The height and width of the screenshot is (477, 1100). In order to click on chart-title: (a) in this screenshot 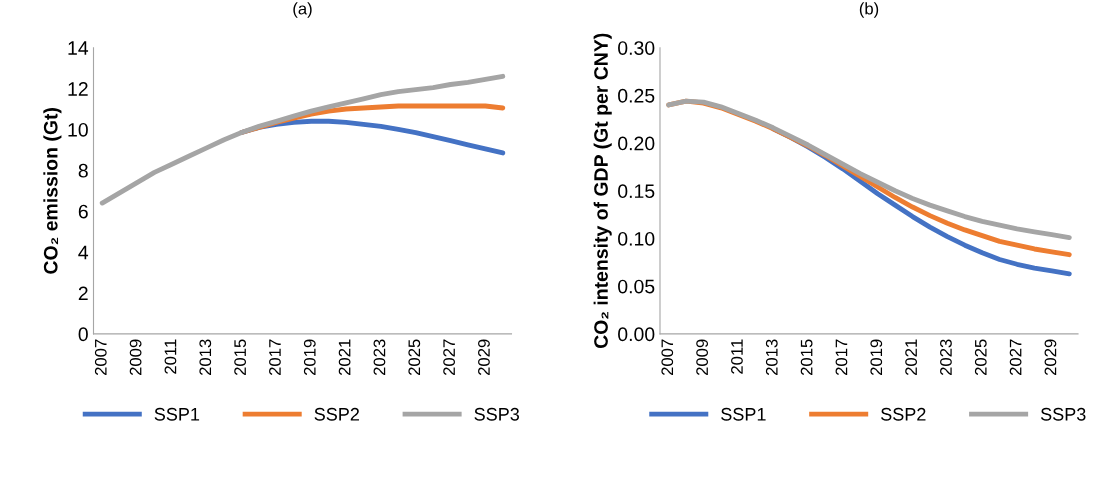, I will do `click(302, 10)`.